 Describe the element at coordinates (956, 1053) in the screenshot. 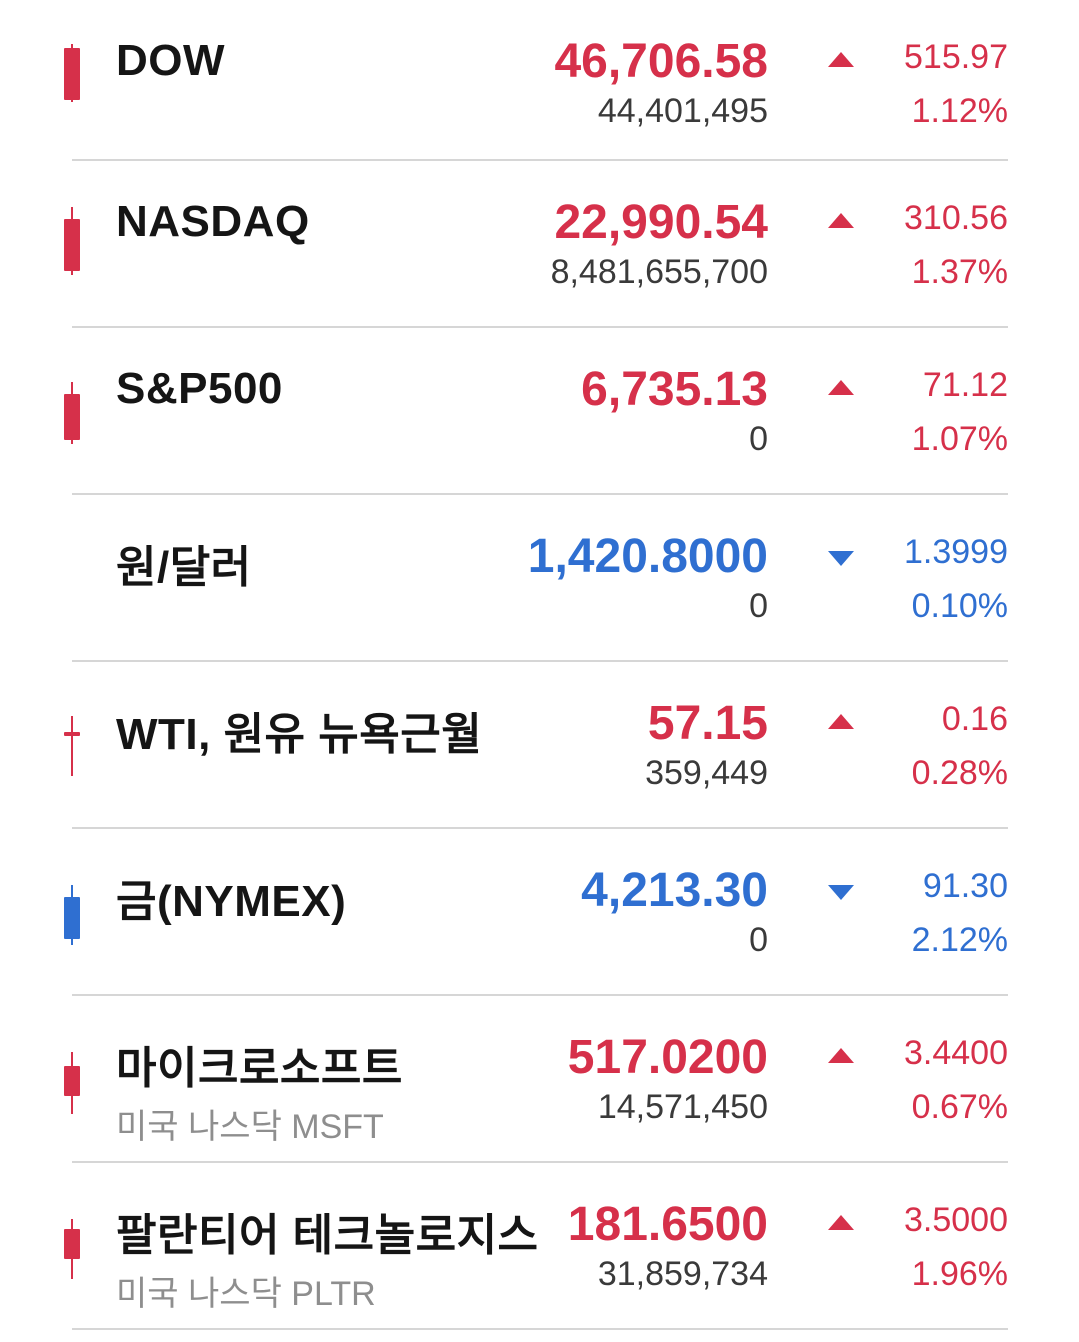

I see `change-value: 3.4400` at that location.